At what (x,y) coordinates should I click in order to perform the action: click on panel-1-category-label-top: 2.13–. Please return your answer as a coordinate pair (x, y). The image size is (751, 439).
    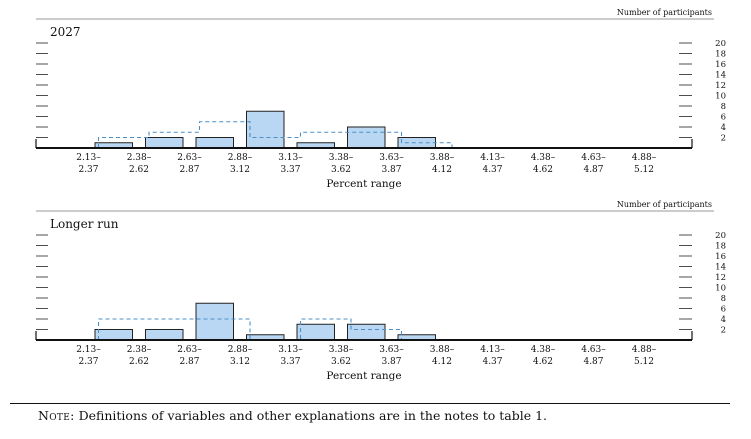
    Looking at the image, I should click on (88, 158).